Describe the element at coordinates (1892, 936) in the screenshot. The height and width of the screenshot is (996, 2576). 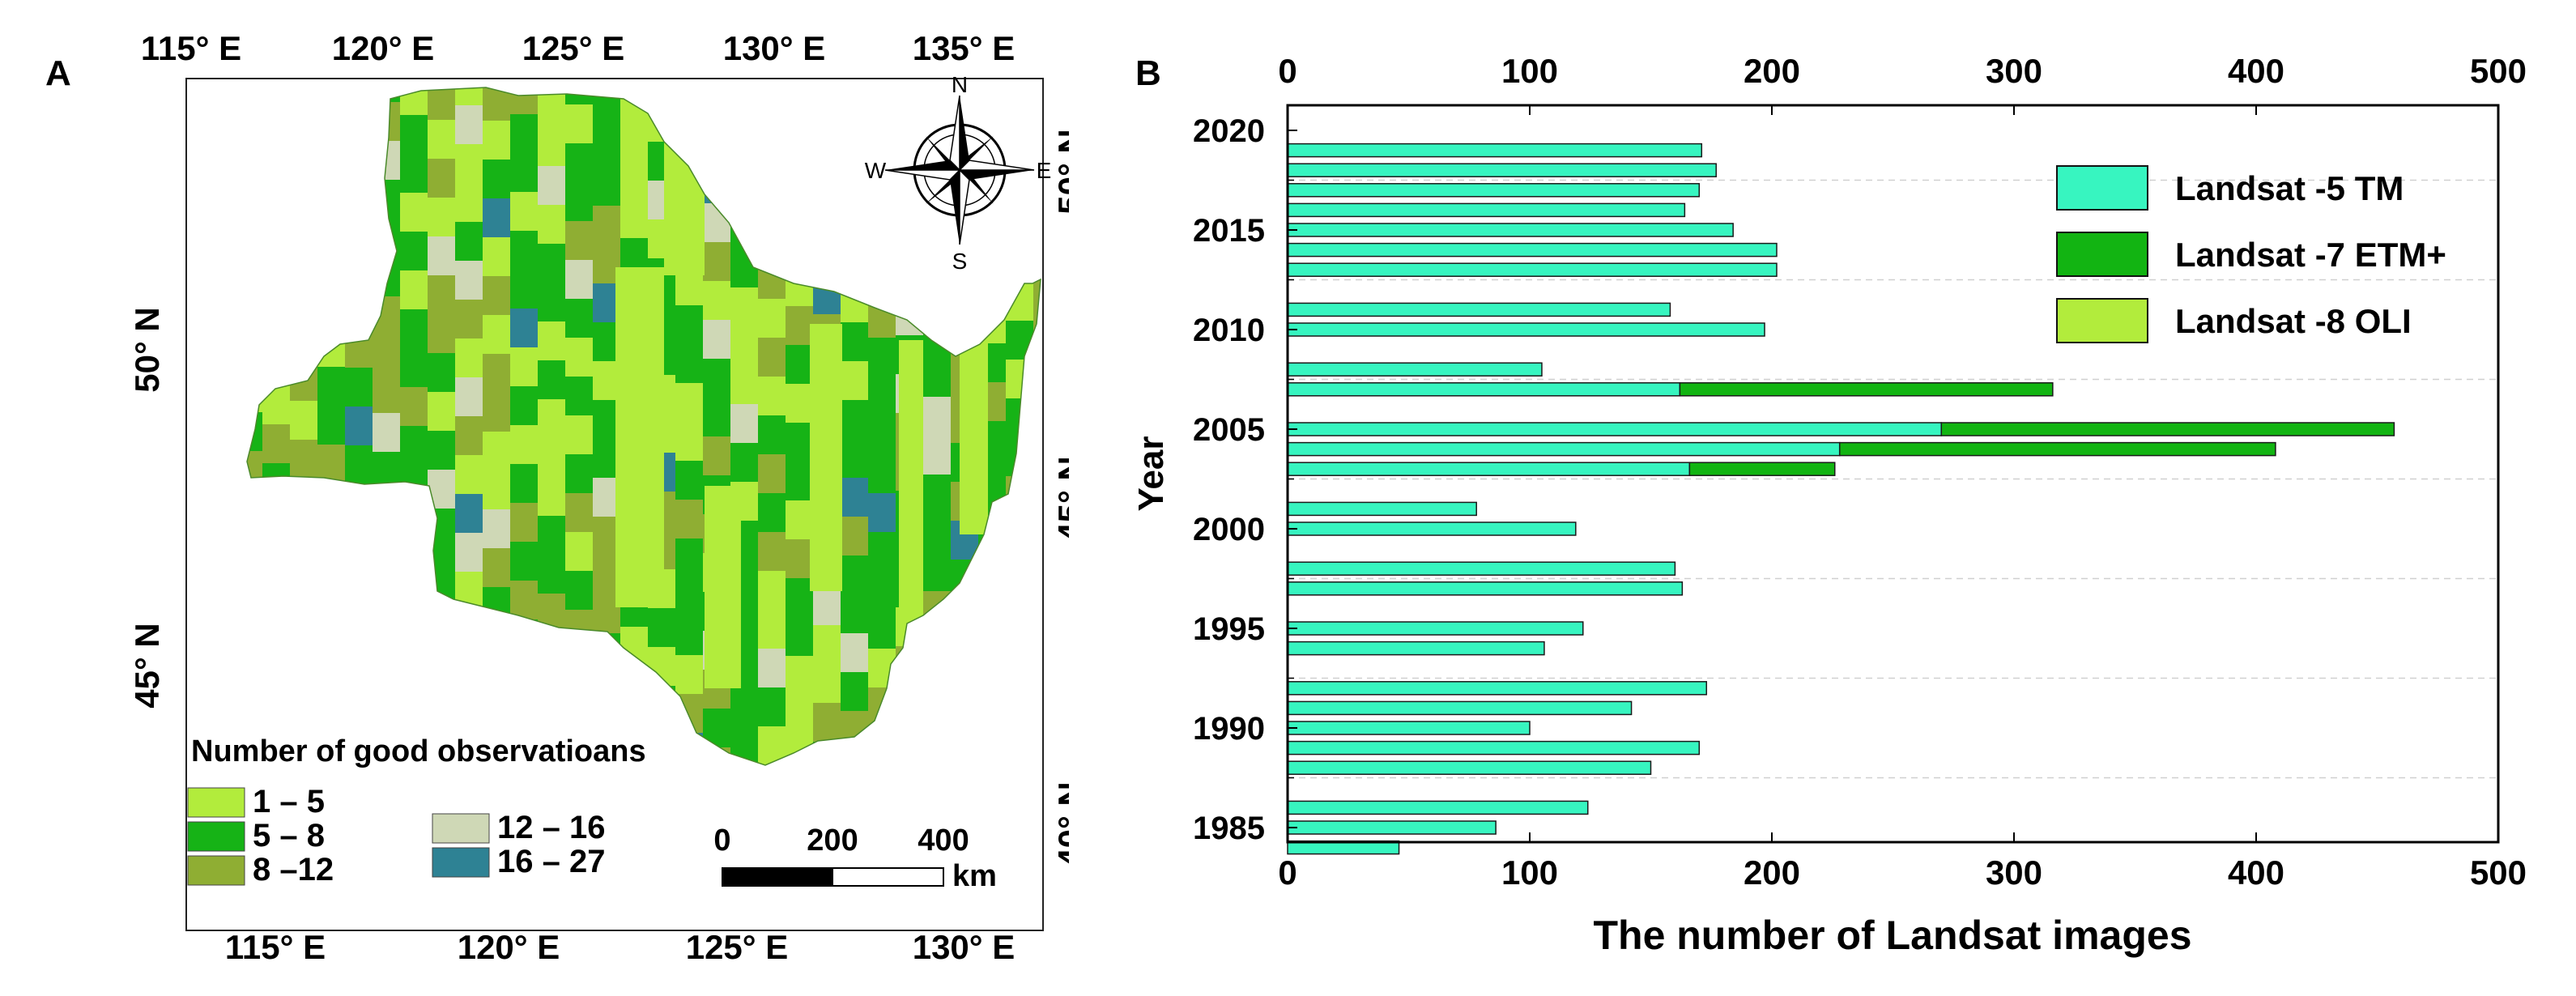
I see `x-axis-title: The number of Landsat images` at that location.